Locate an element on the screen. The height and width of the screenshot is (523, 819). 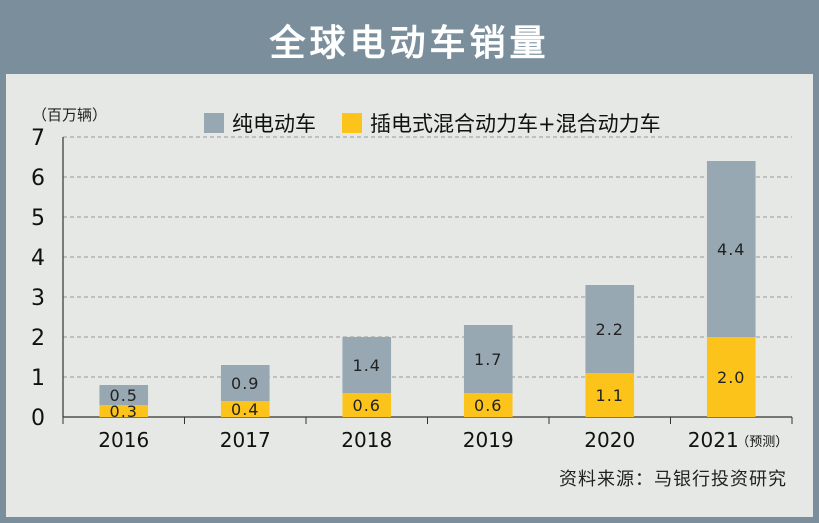
legend-label-phev: 插电式混合动力车+混合动力车 is located at coordinates (515, 124).